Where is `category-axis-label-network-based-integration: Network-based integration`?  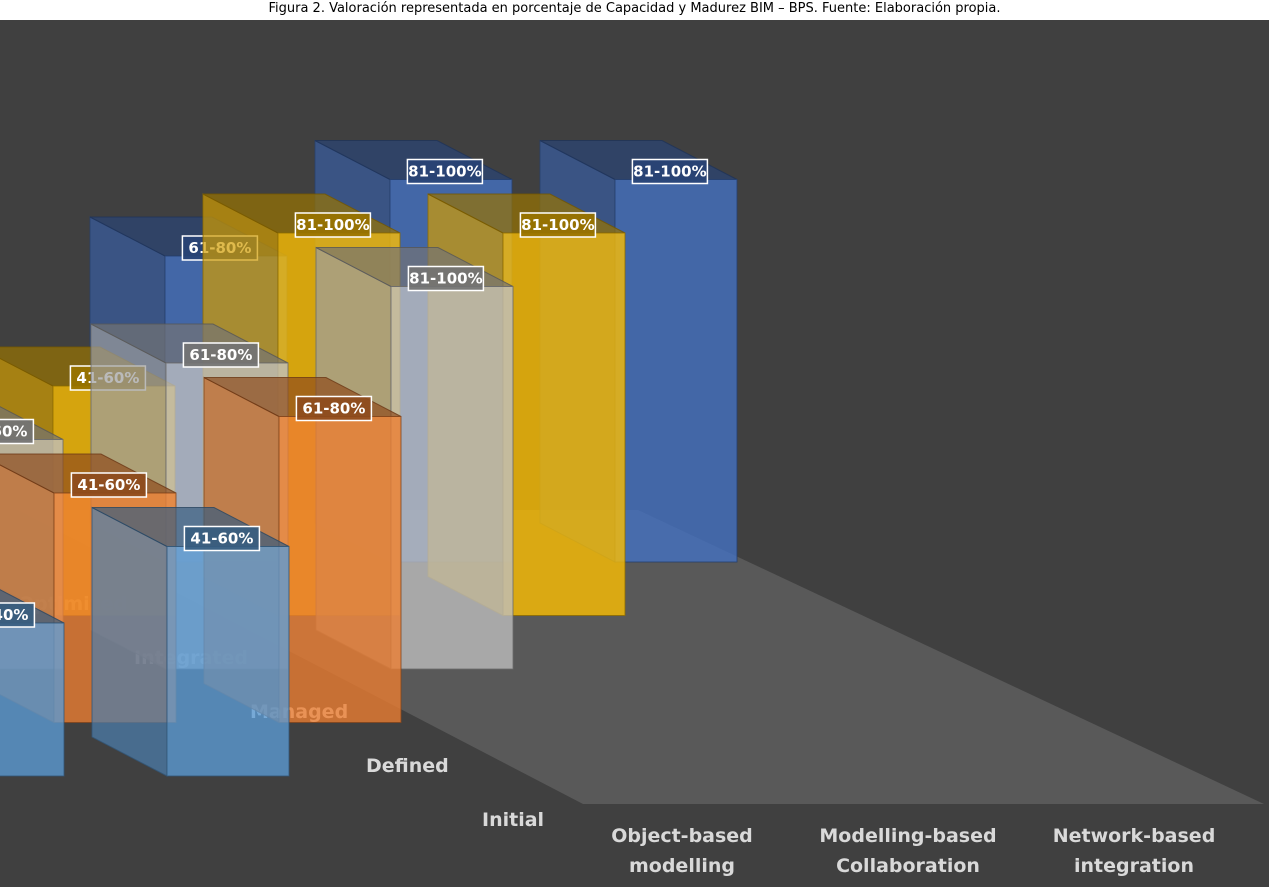 category-axis-label-network-based-integration: Network-based integration is located at coordinates (1134, 851).